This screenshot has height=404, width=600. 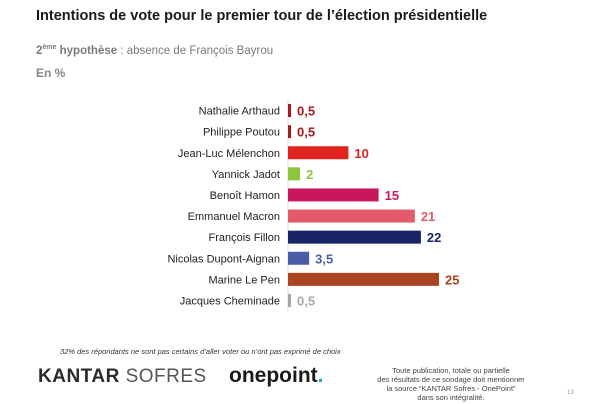 I want to click on bar-nathalie-arthaud, so click(x=290, y=111).